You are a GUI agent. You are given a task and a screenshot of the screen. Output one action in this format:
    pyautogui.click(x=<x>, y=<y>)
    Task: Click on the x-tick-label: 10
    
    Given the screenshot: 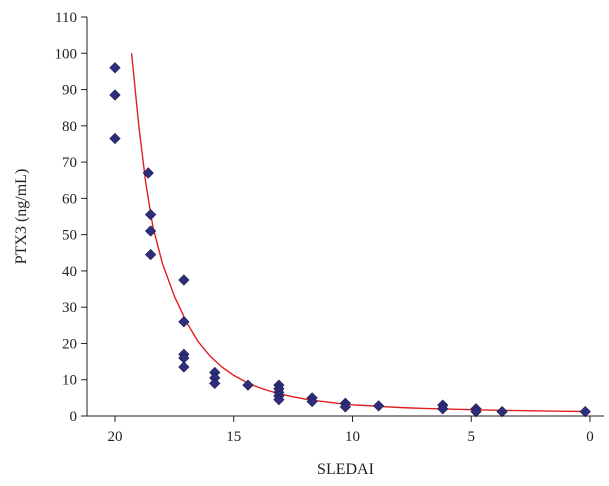 What is the action you would take?
    pyautogui.click(x=352, y=437)
    